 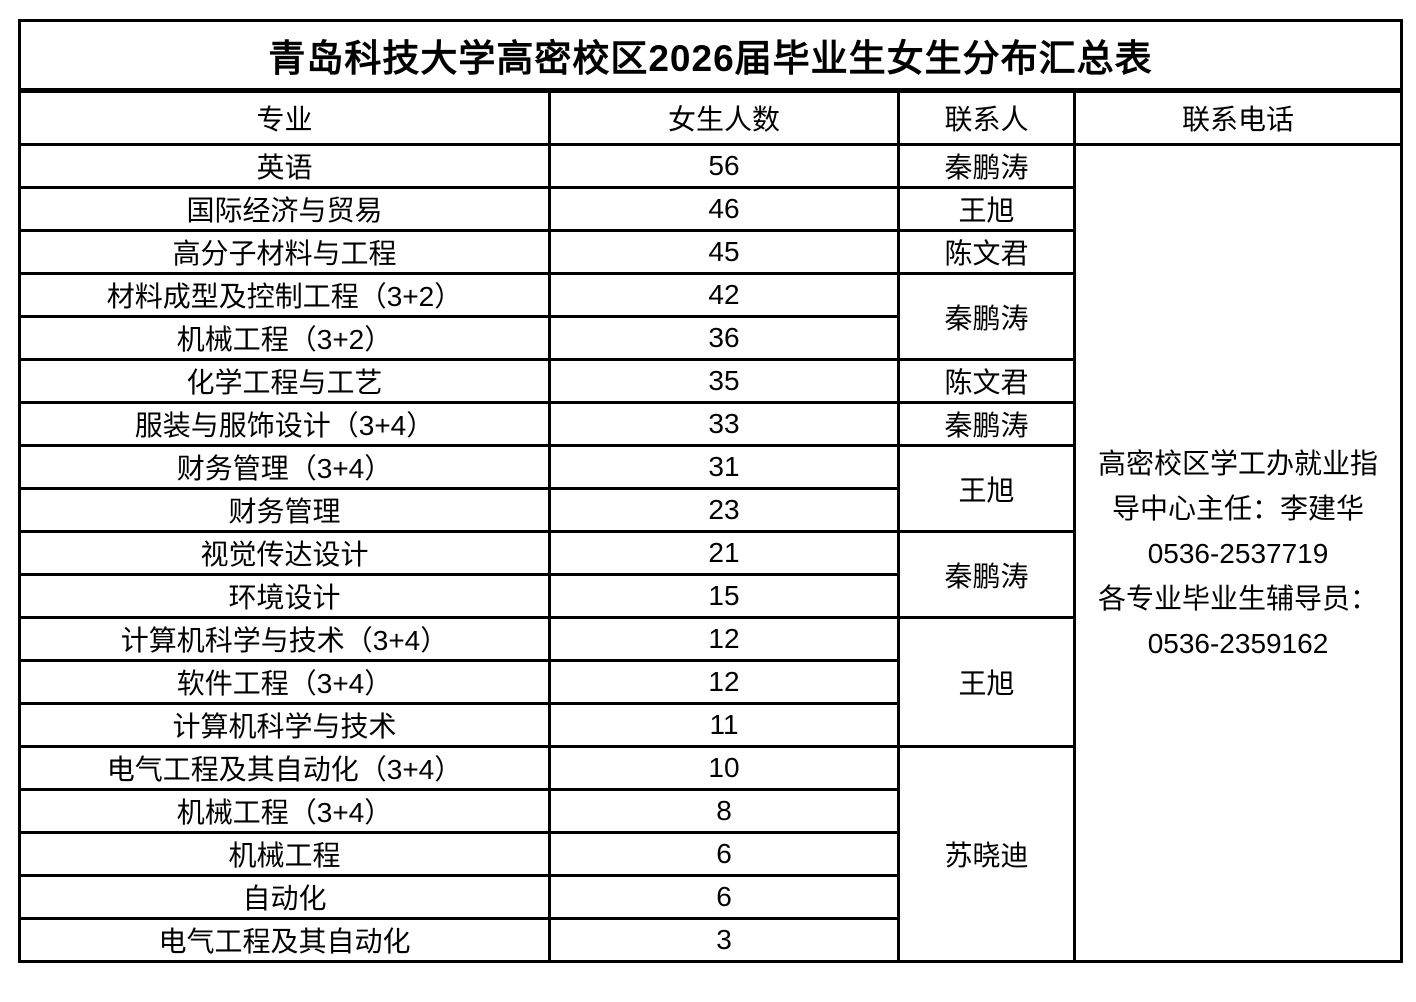 I want to click on major-cell: 环境设计, so click(x=284, y=596).